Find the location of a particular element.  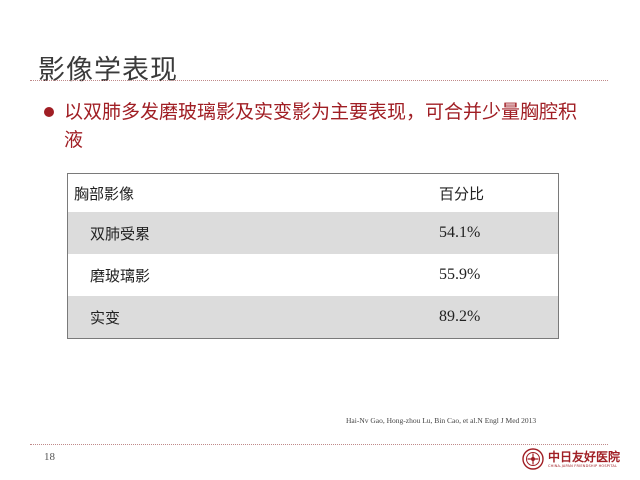

hospital-logo: 中日友好医院 CHINA-JAPAN FRIENDSHIP HOSPITAL is located at coordinates (571, 459).